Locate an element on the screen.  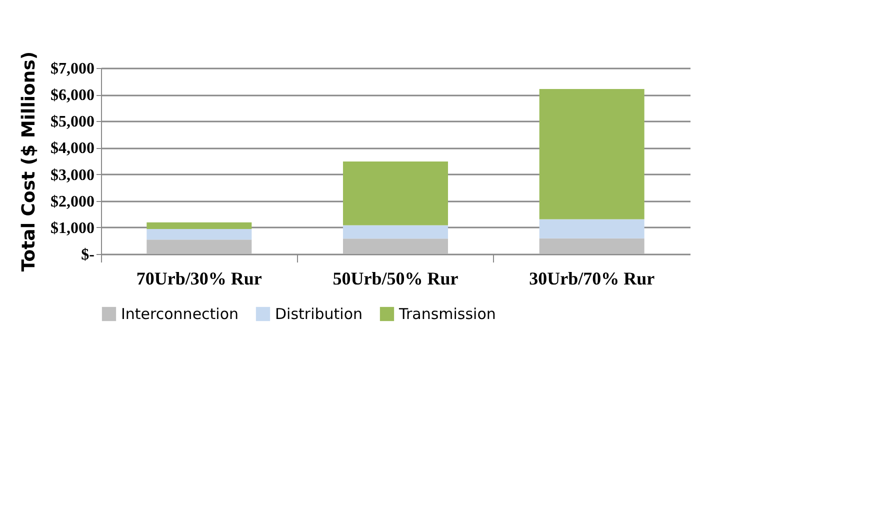
y-tick-label: $7,000 is located at coordinates (72, 69).